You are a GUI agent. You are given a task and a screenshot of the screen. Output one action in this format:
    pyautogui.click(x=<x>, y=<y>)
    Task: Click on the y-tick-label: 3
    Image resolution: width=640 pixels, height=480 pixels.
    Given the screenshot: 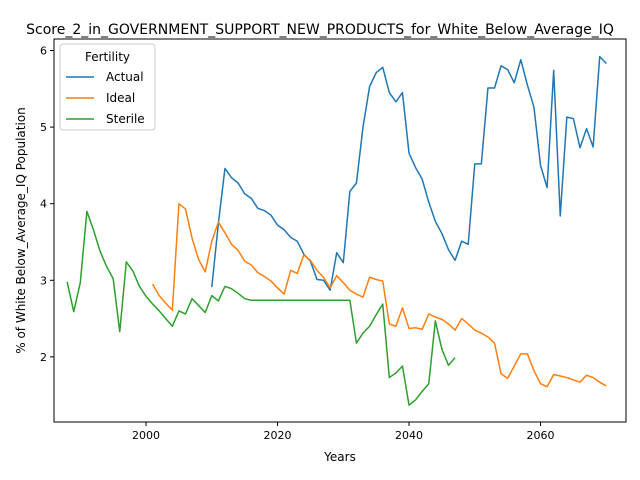 What is the action you would take?
    pyautogui.click(x=43, y=280)
    